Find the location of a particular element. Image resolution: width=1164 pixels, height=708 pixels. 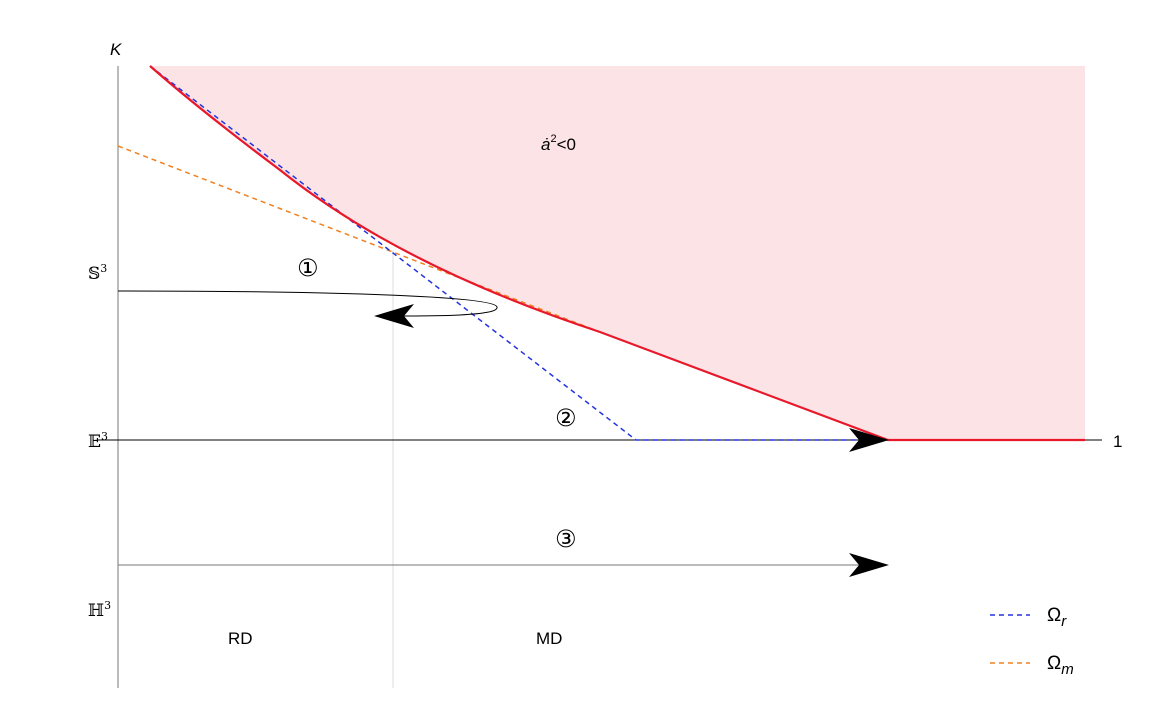

trajectory-1-label: ① is located at coordinates (308, 268).